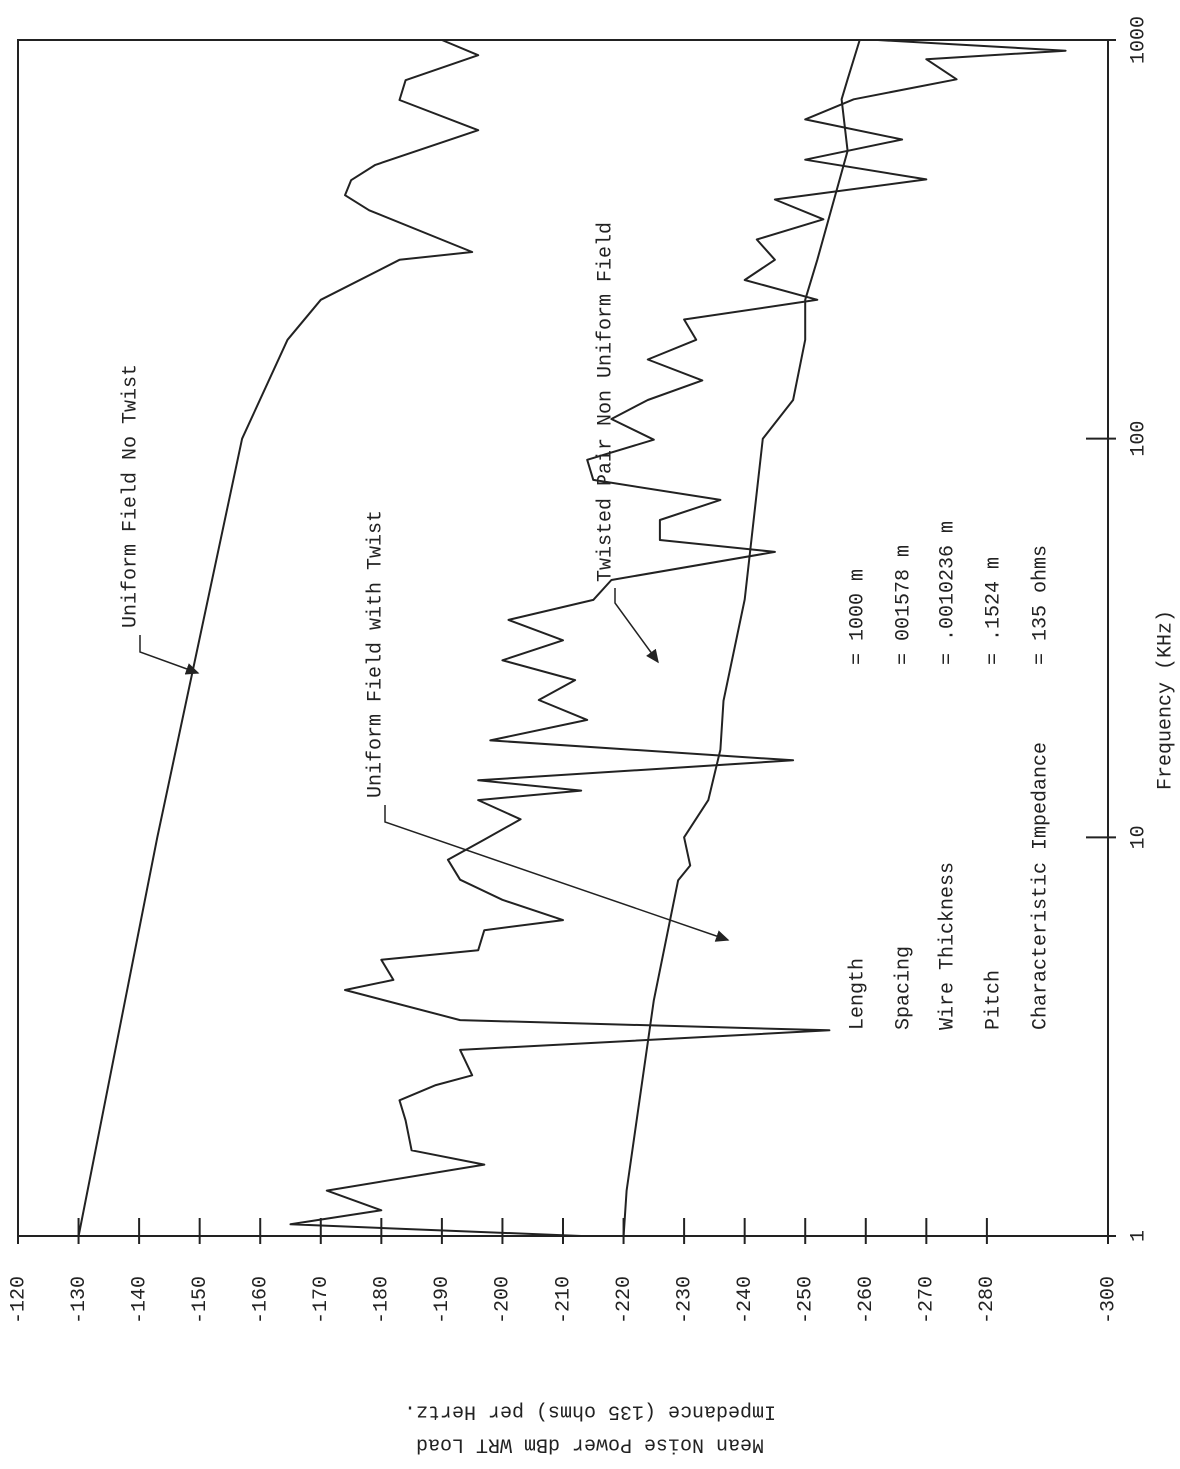 The image size is (1180, 1469). Describe the element at coordinates (624, 1300) in the screenshot. I see `y-tick-label: -220` at that location.